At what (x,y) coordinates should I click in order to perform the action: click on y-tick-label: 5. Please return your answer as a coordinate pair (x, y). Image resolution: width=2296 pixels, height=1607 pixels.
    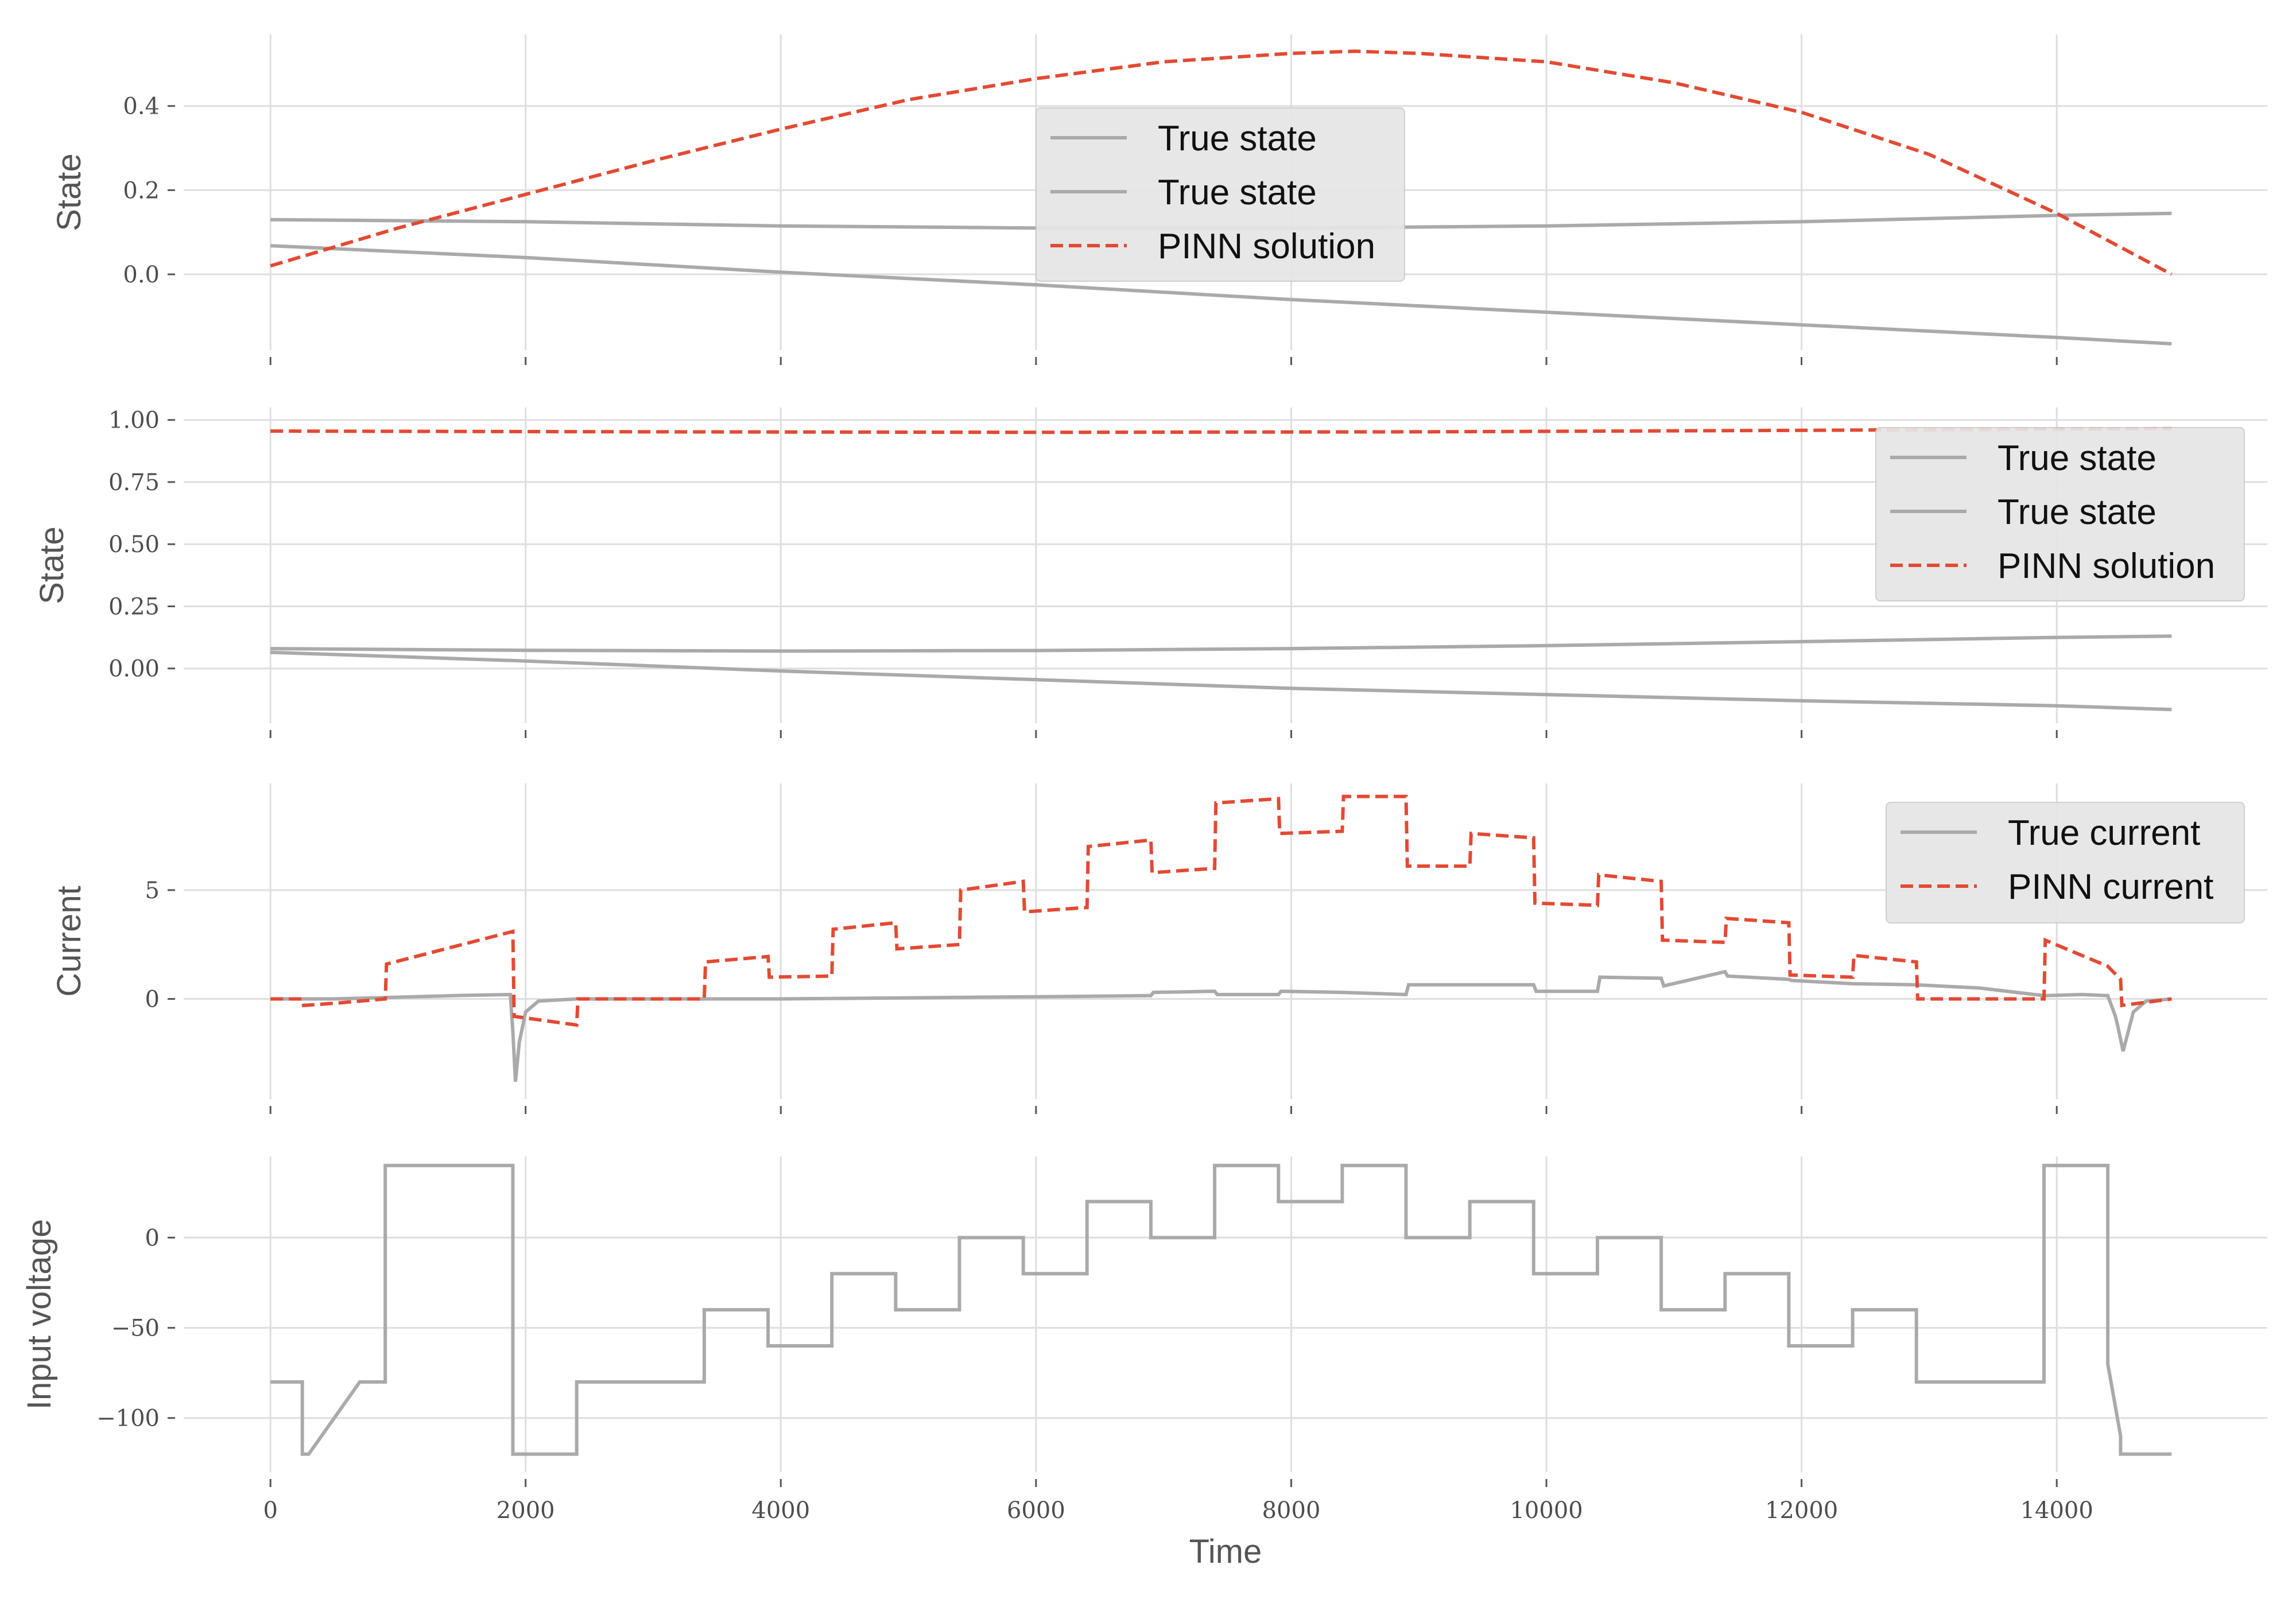
    Looking at the image, I should click on (152, 891).